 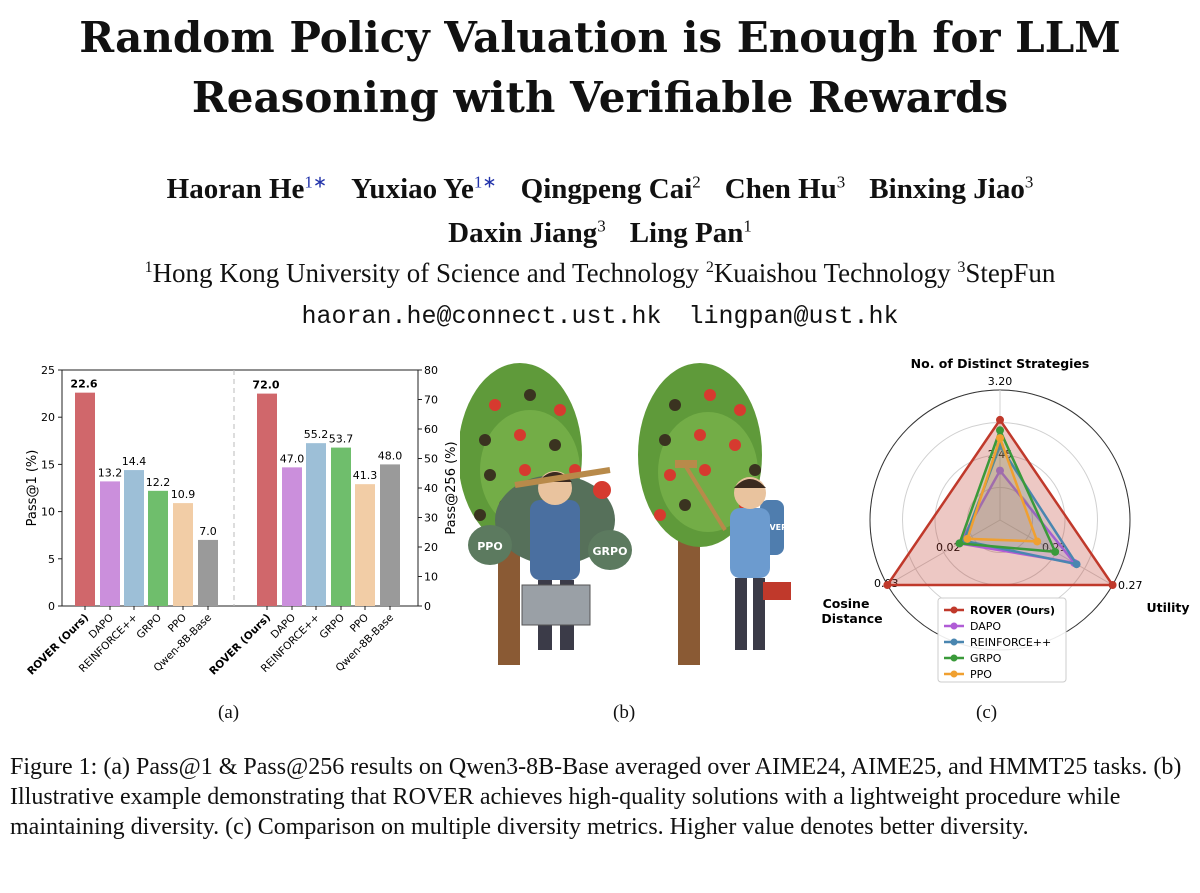 I want to click on email: lingpan@ust.hk, so click(x=793, y=316).